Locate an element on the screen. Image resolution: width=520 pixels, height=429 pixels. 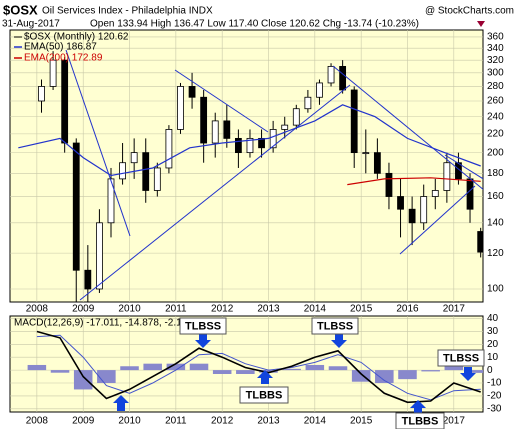
y-tick-label: 180 is located at coordinates (495, 173).